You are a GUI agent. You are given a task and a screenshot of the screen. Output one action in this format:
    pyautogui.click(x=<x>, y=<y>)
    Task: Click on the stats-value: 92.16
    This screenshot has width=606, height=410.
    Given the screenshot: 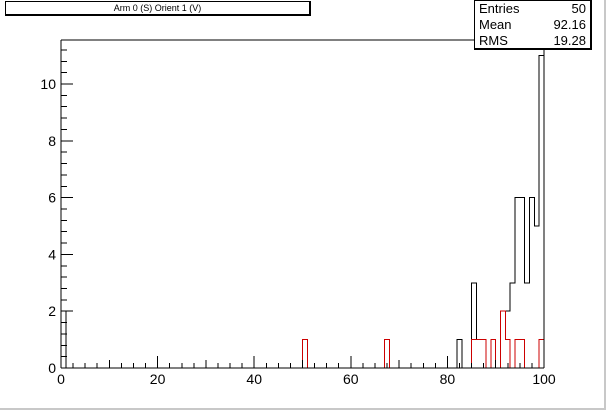 What is the action you would take?
    pyautogui.click(x=569, y=24)
    